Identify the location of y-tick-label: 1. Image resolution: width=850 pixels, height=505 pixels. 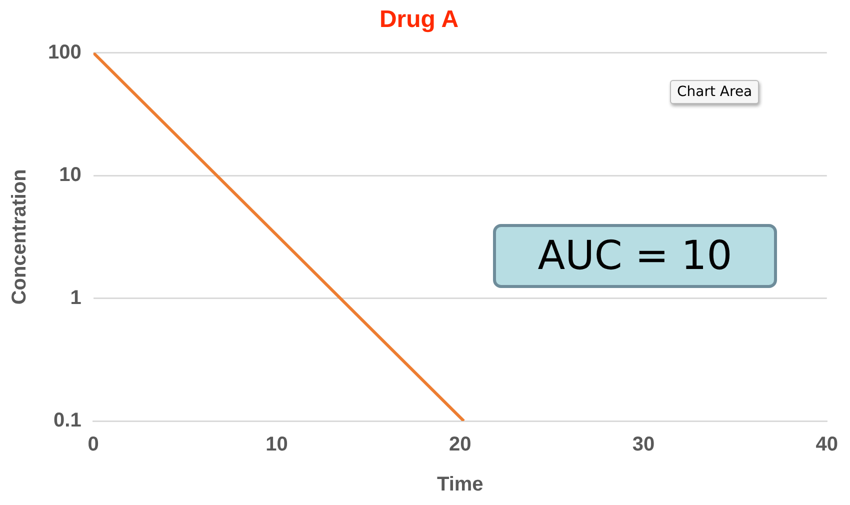
(76, 297).